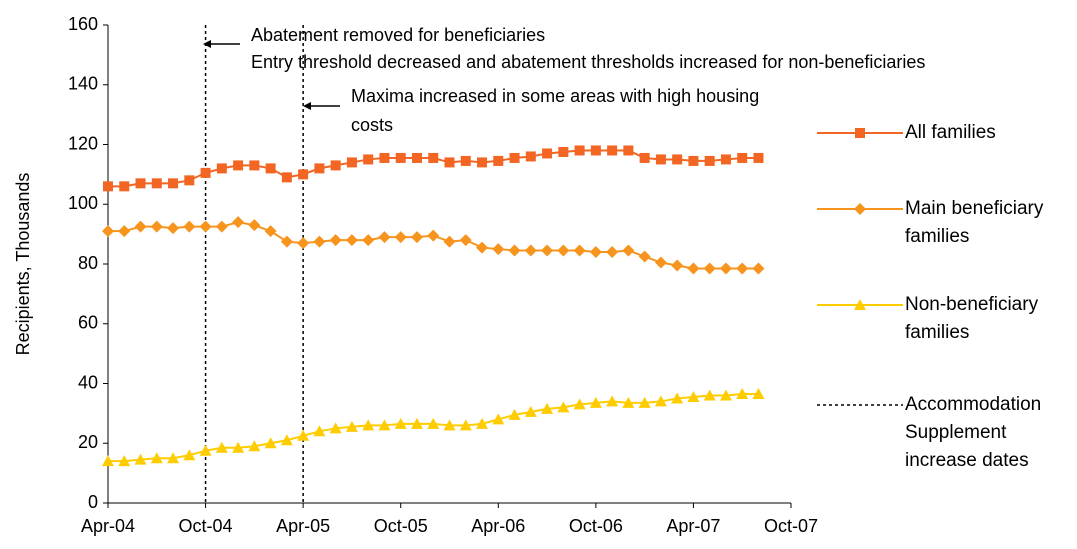  Describe the element at coordinates (88, 263) in the screenshot. I see `y-tick-label: 80` at that location.